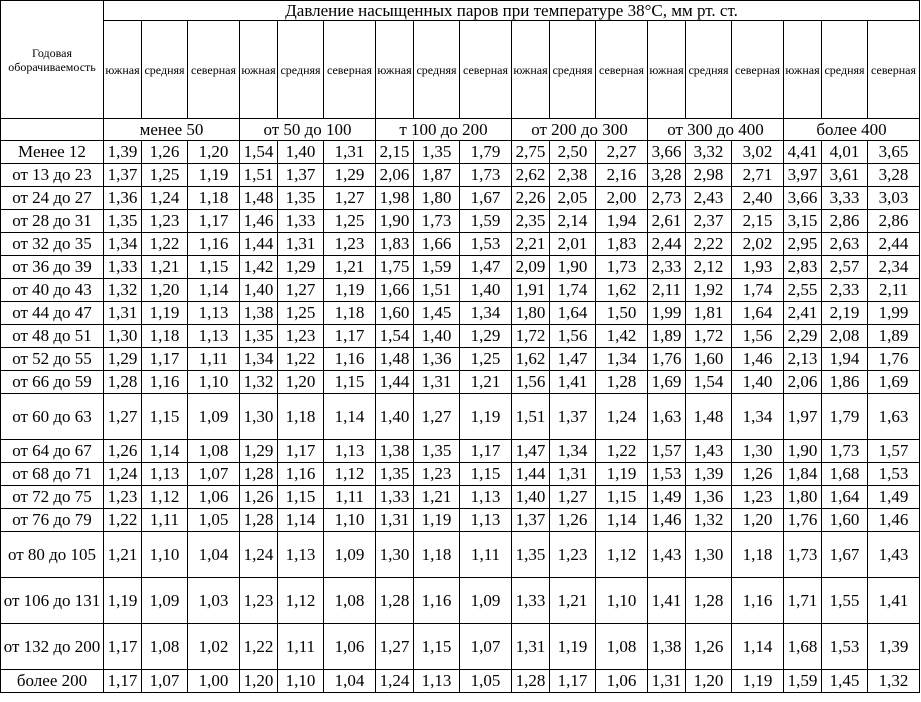 The height and width of the screenshot is (702, 921). I want to click on table-cell: 2,41, so click(802, 313).